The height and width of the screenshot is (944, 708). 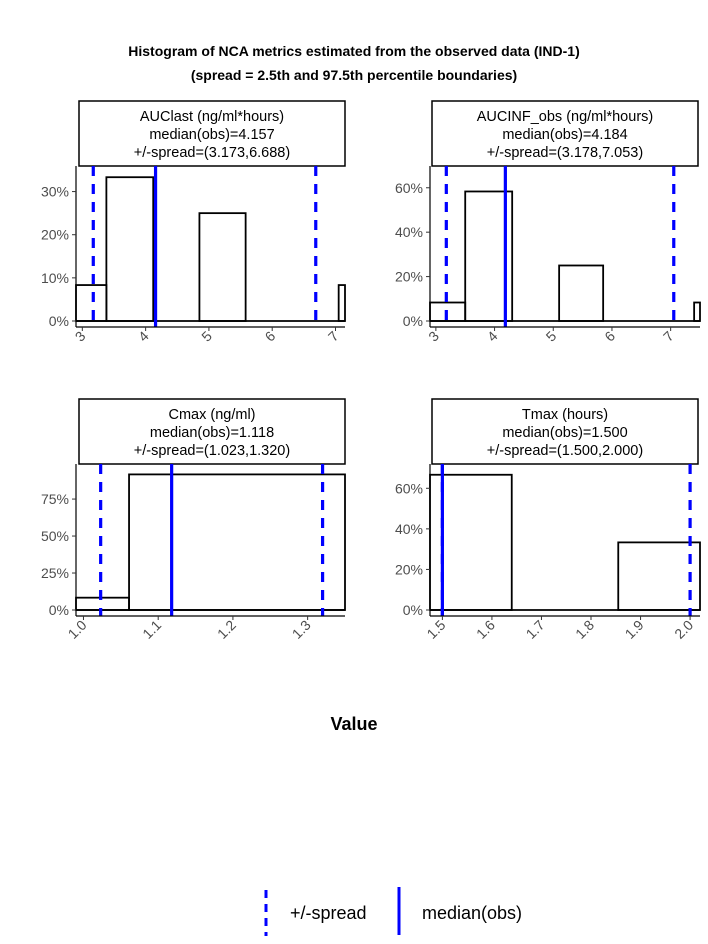 I want to click on strip-title: Cmax (ng/ml), so click(x=211, y=415).